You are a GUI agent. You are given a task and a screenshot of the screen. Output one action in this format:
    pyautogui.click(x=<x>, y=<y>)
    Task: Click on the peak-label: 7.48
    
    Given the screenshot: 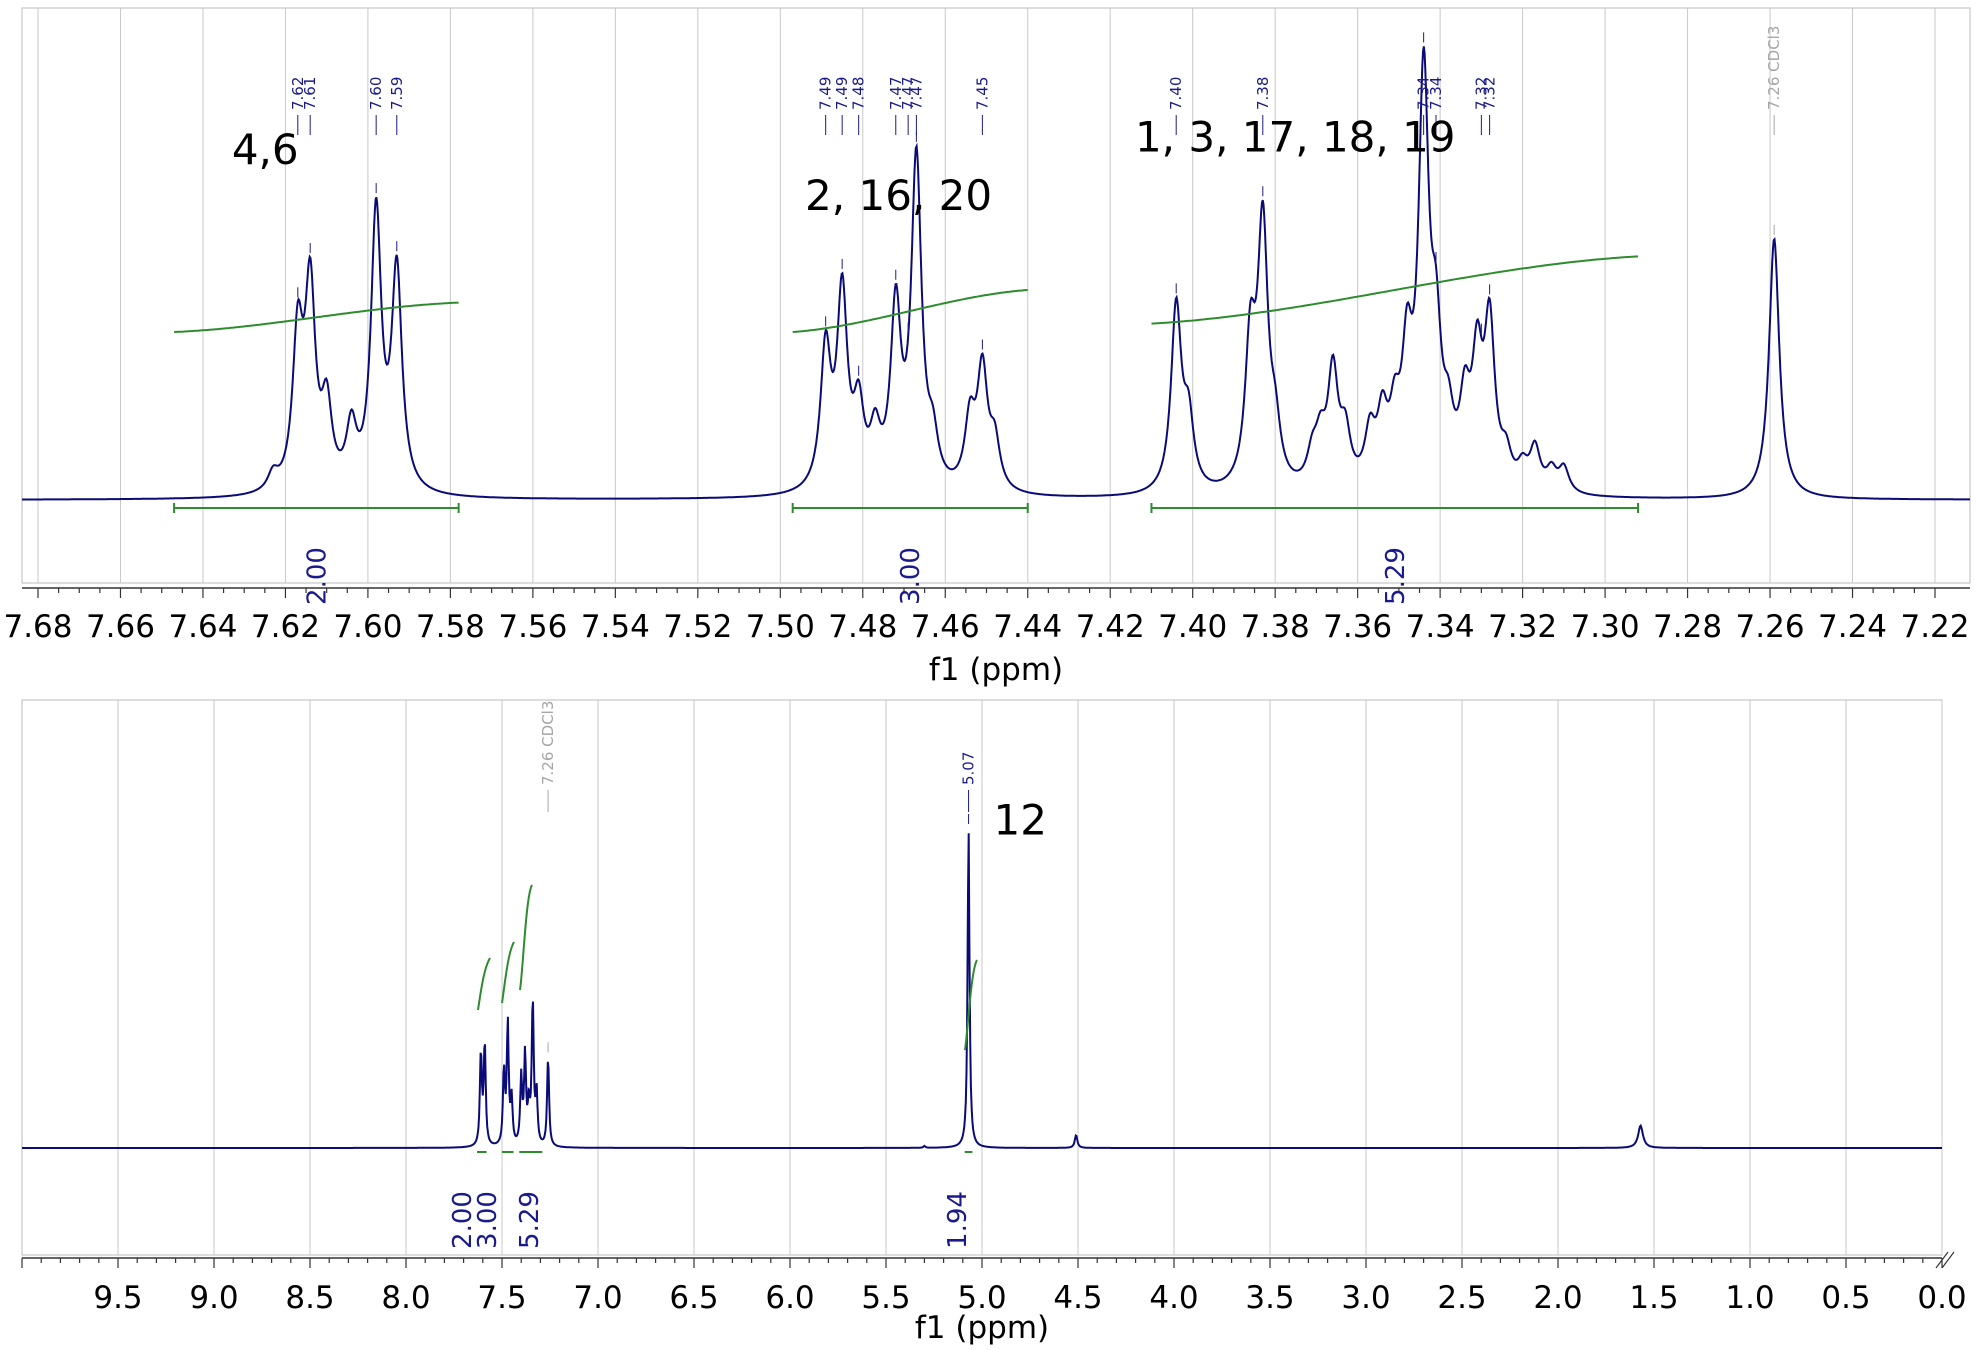 What is the action you would take?
    pyautogui.click(x=859, y=93)
    